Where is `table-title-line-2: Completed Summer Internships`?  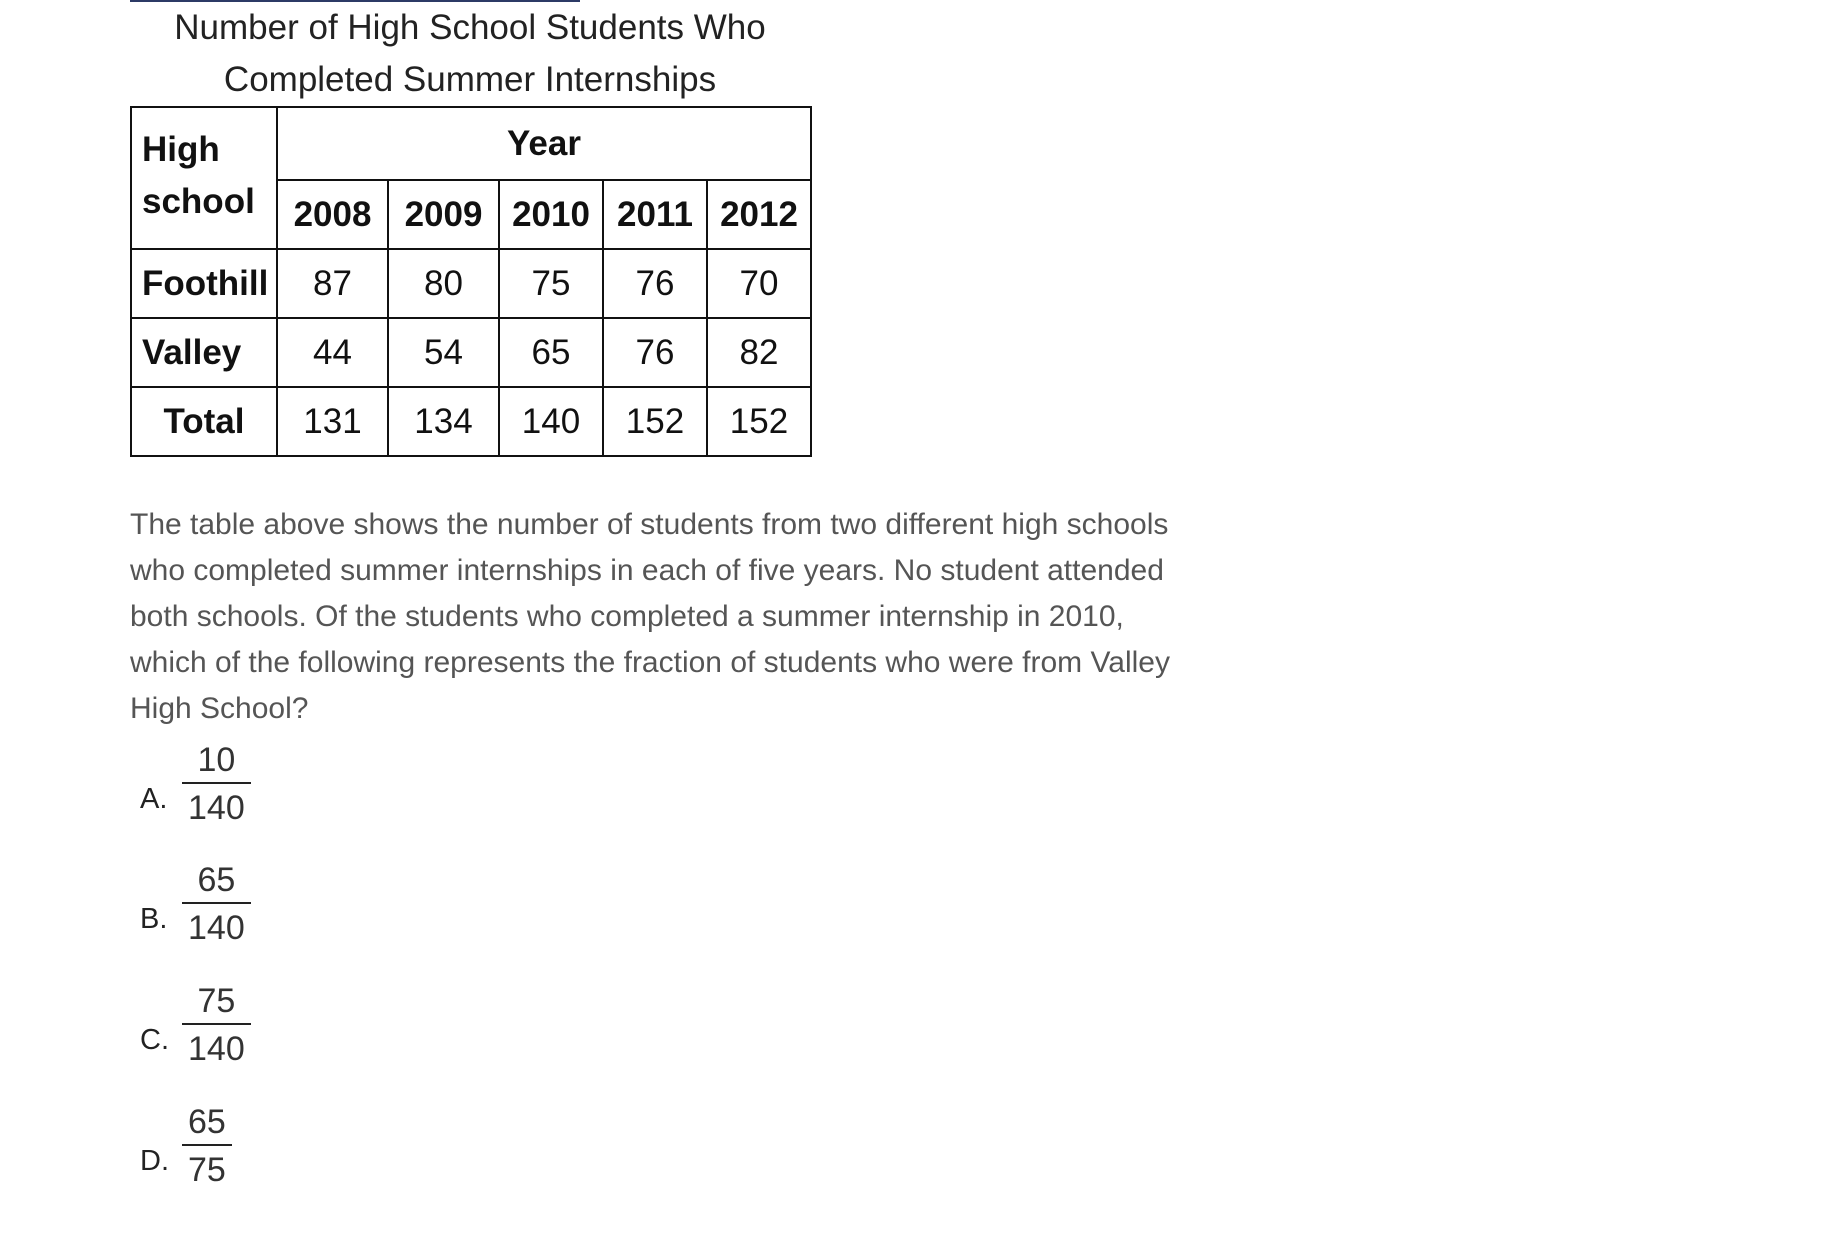 table-title-line-2: Completed Summer Internships is located at coordinates (470, 79).